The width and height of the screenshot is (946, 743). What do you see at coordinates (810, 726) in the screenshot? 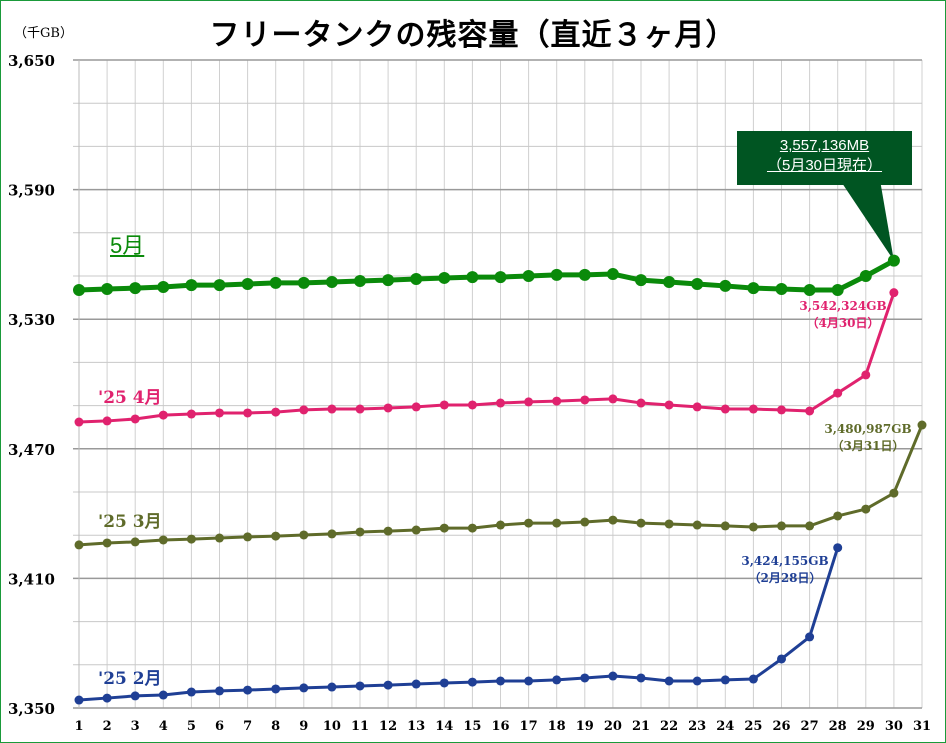
I see `x-tick-label: 27` at bounding box center [810, 726].